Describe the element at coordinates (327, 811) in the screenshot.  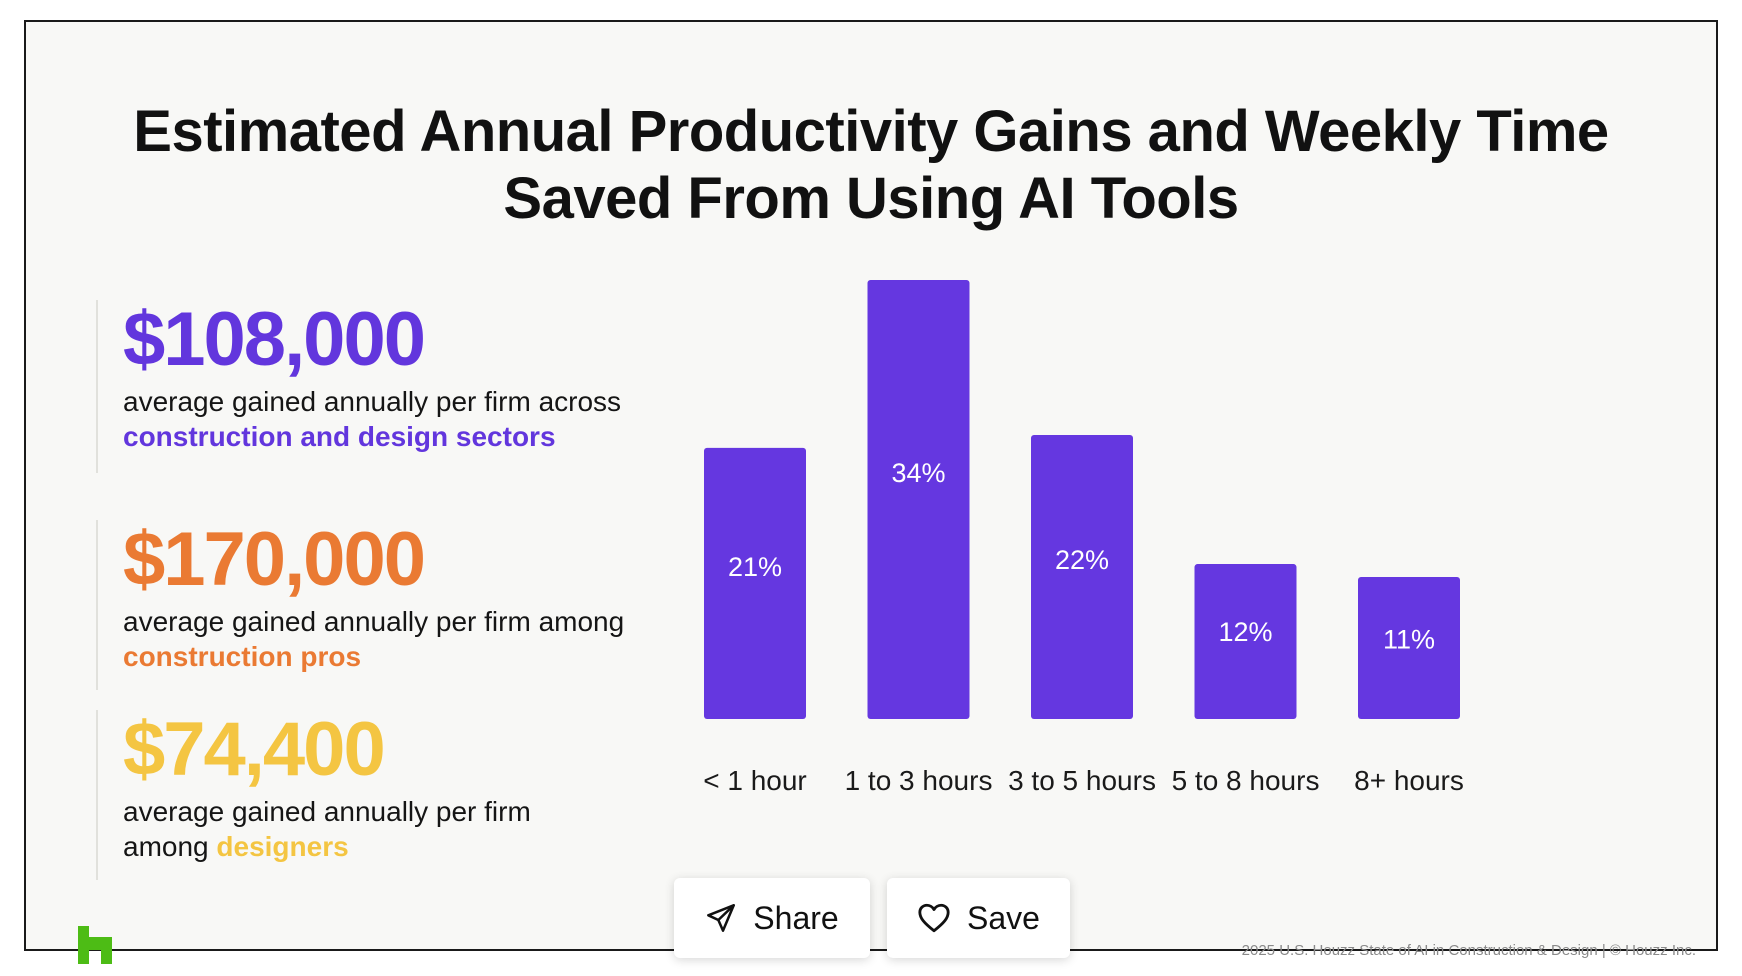
I see `stat-desc-line: average gained annually per firm` at that location.